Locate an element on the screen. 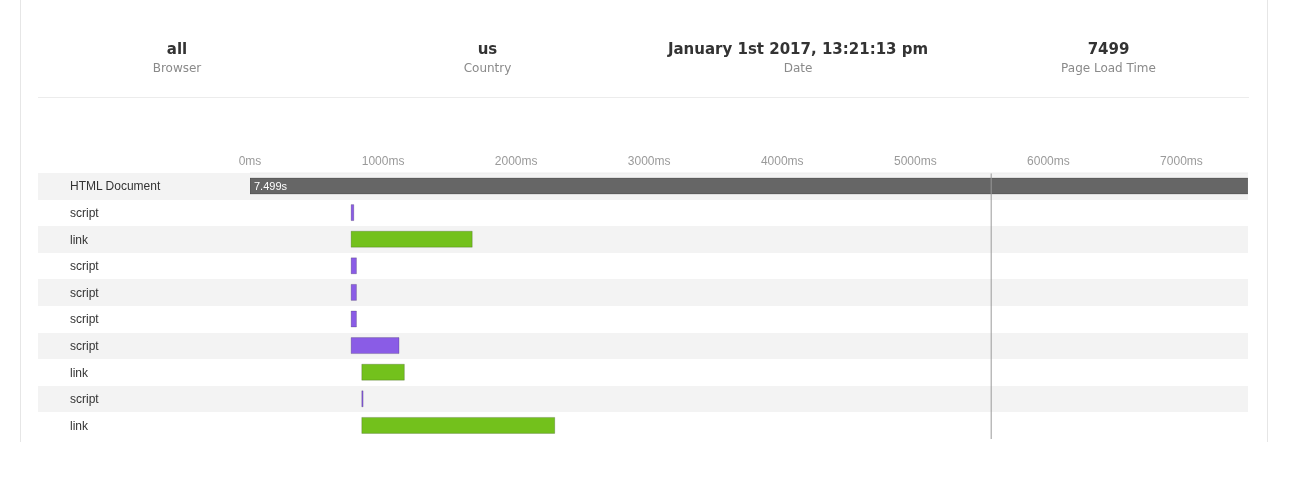 The height and width of the screenshot is (480, 1294). x-tick-label: 2000ms is located at coordinates (516, 161).